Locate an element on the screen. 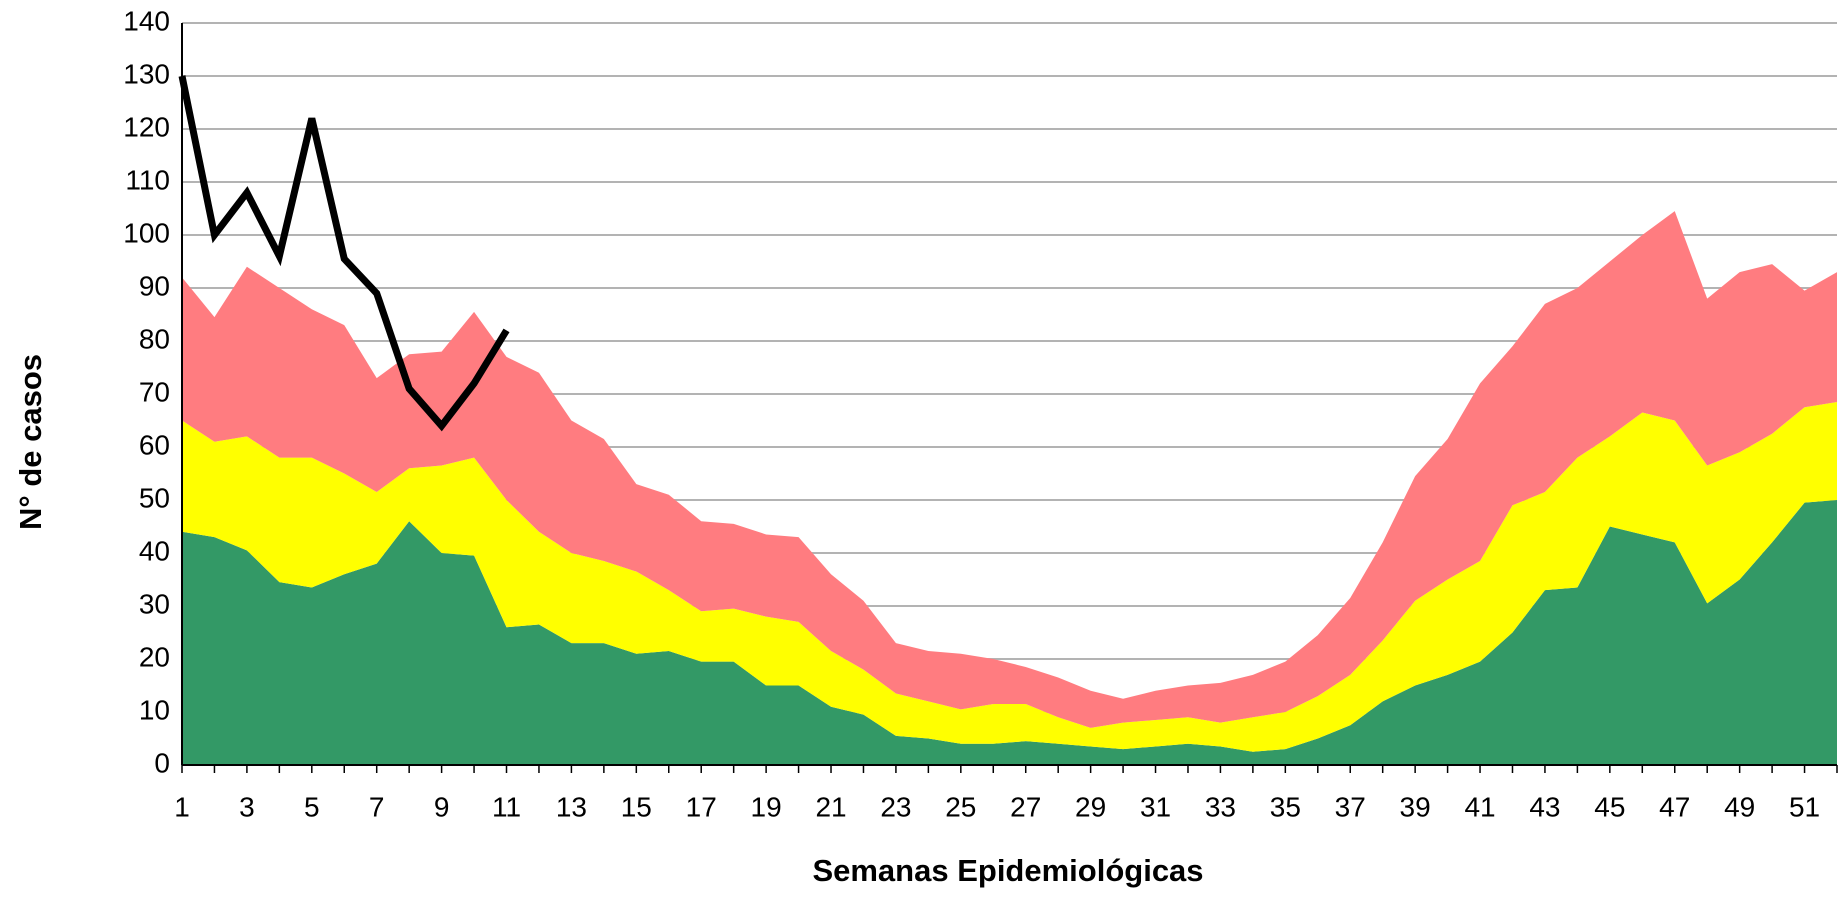 Image resolution: width=1844 pixels, height=900 pixels. x-tick-label: 43 is located at coordinates (1544, 806).